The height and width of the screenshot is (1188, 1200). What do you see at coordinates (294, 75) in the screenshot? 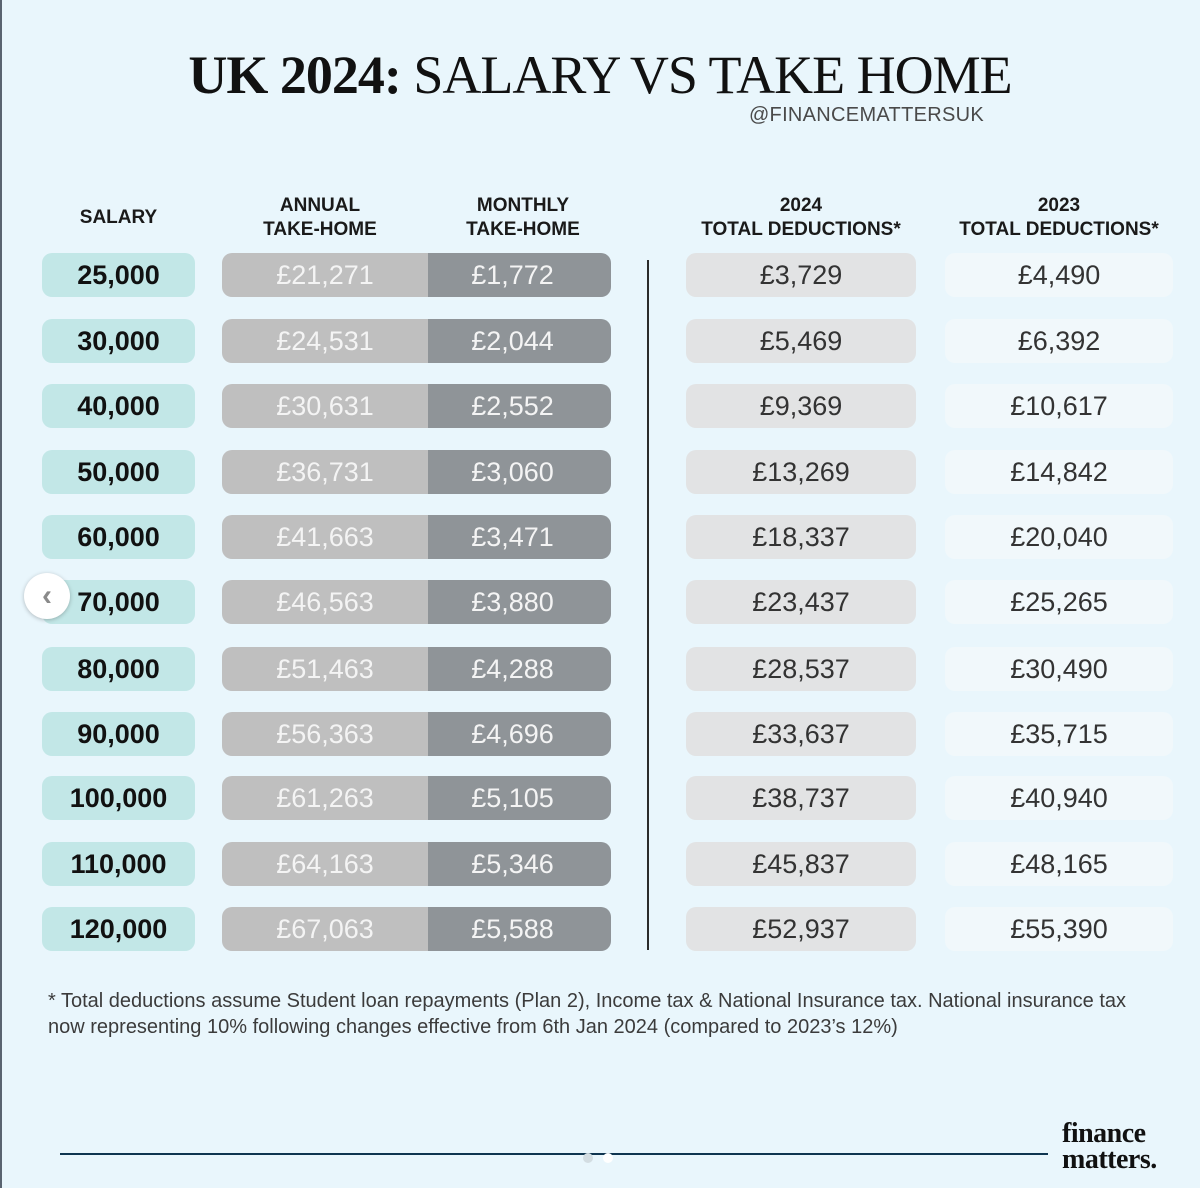
I see `title-year: UK 2024:` at bounding box center [294, 75].